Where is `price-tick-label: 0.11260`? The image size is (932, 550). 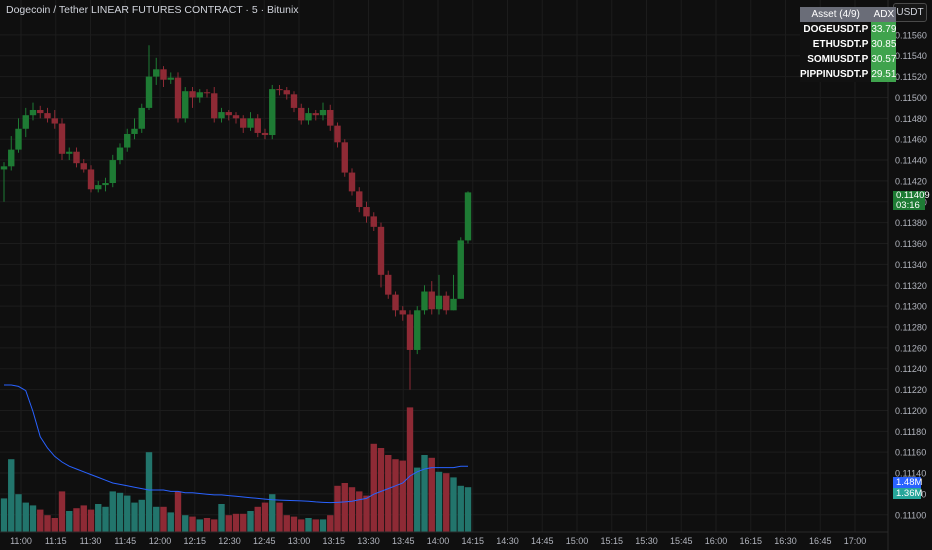 price-tick-label: 0.11260 is located at coordinates (911, 348).